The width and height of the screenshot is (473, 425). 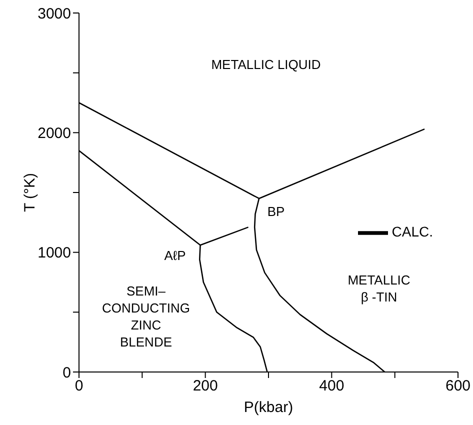 I want to click on y-tick-label: 2000, so click(x=54, y=133).